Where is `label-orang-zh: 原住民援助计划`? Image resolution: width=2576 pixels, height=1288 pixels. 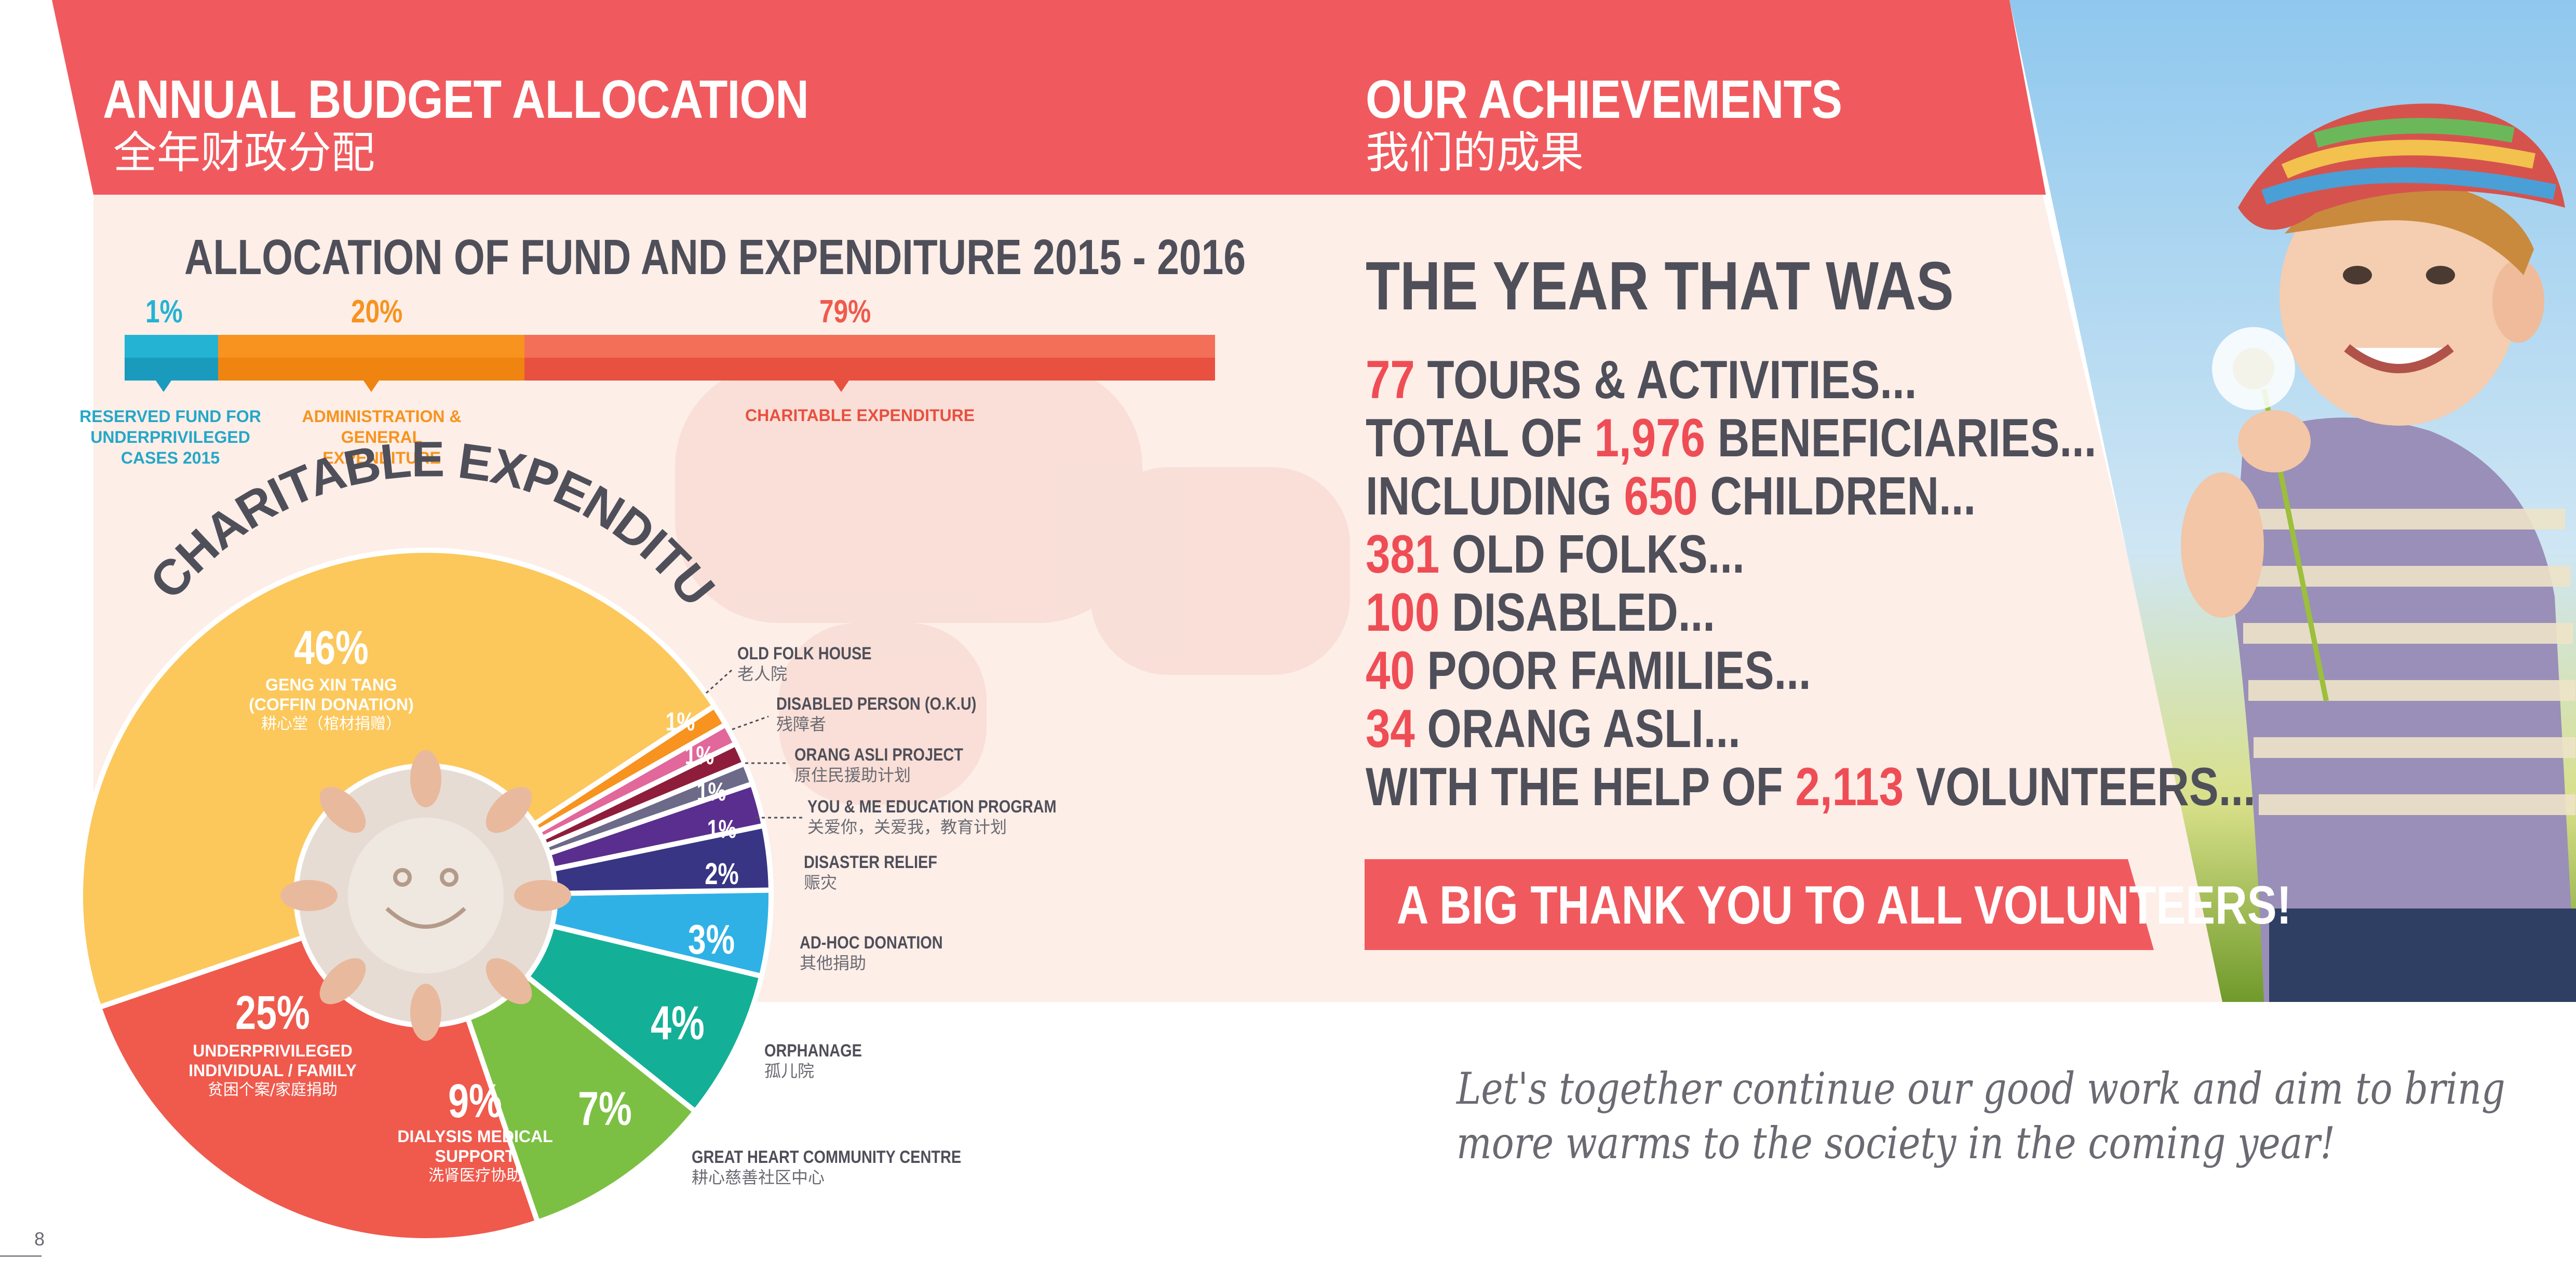 label-orang-zh: 原住民援助计划 is located at coordinates (852, 775).